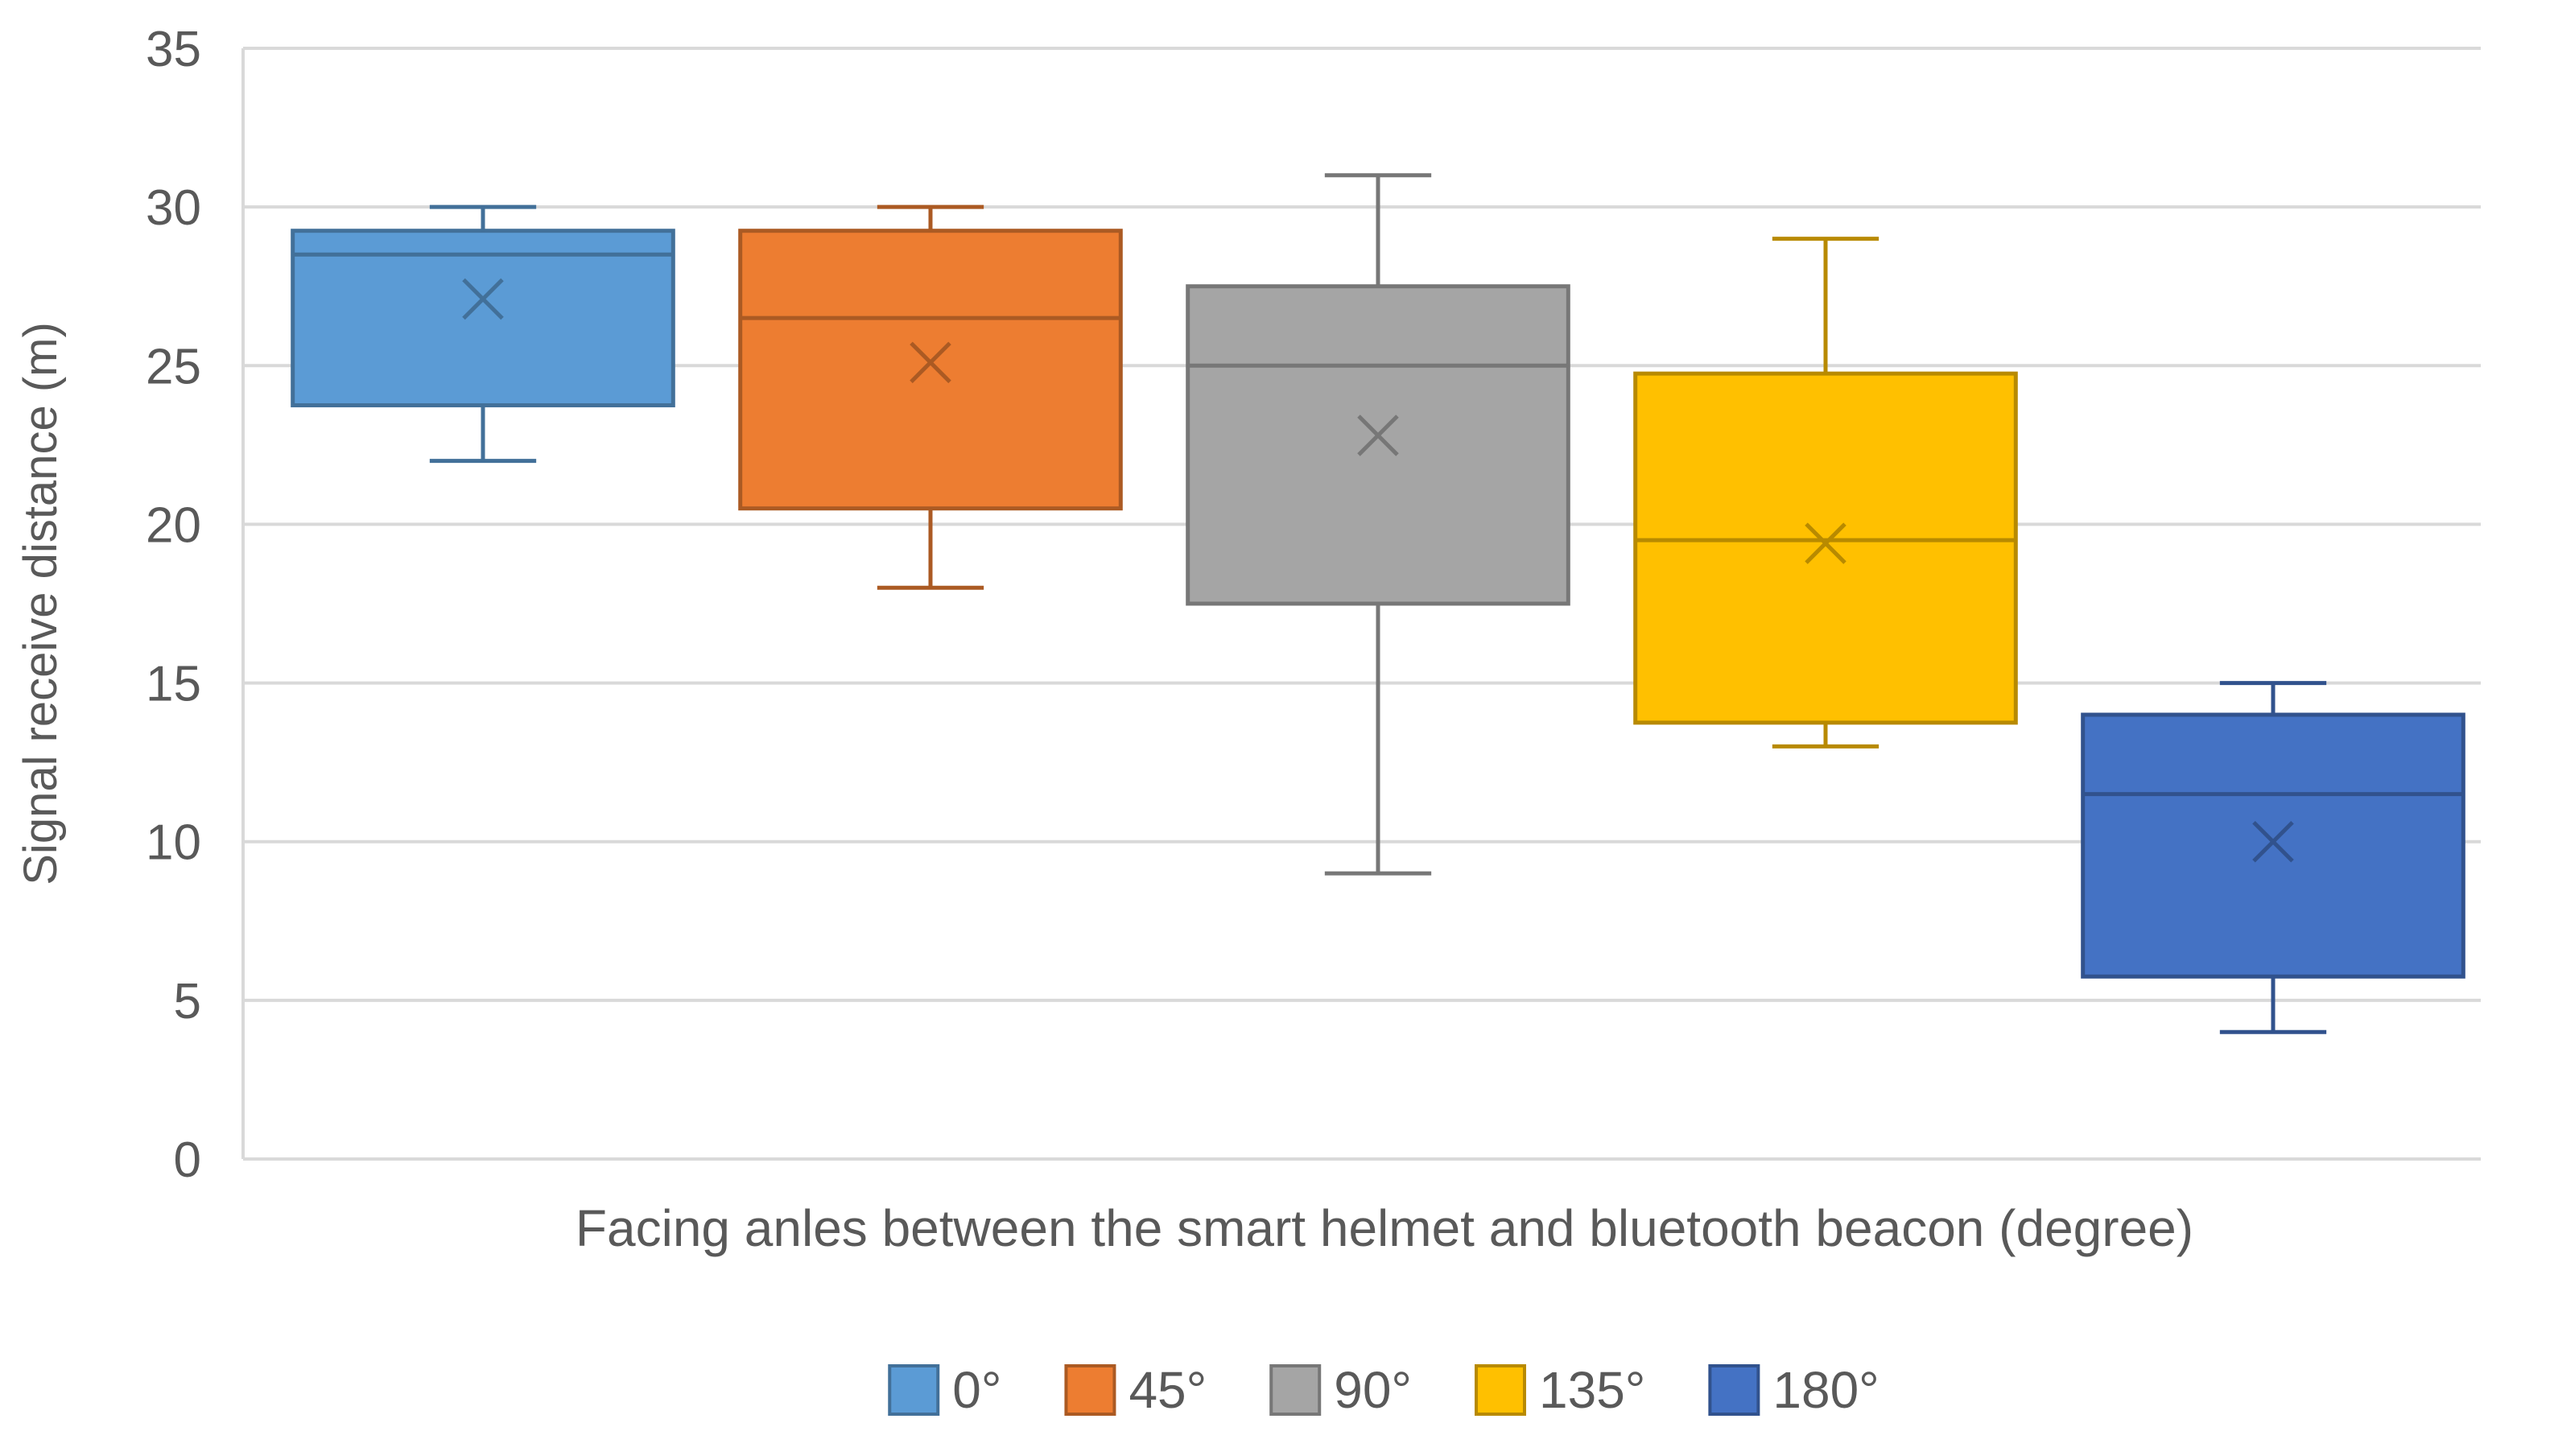 This screenshot has width=2550, height=1456. I want to click on legend-item-4: 135°, so click(1560, 1390).